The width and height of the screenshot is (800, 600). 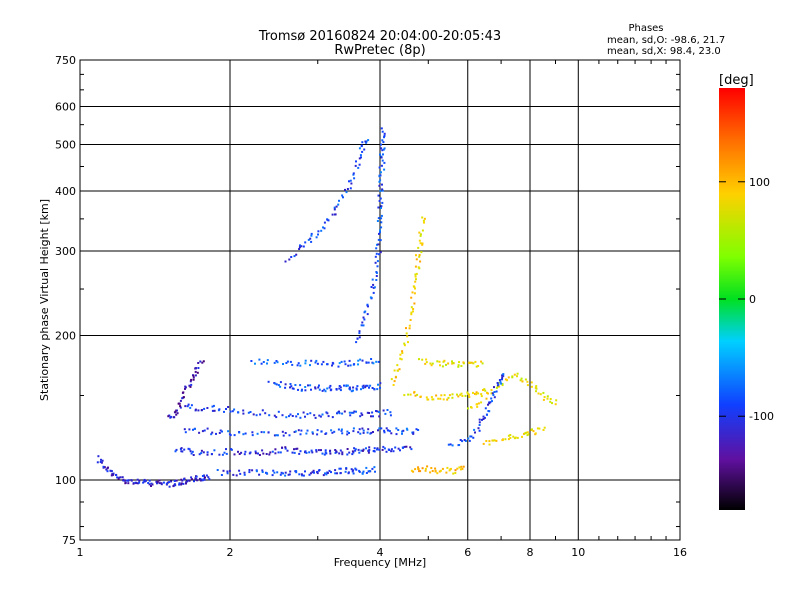 What do you see at coordinates (467, 552) in the screenshot?
I see `x-tick-label: 6` at bounding box center [467, 552].